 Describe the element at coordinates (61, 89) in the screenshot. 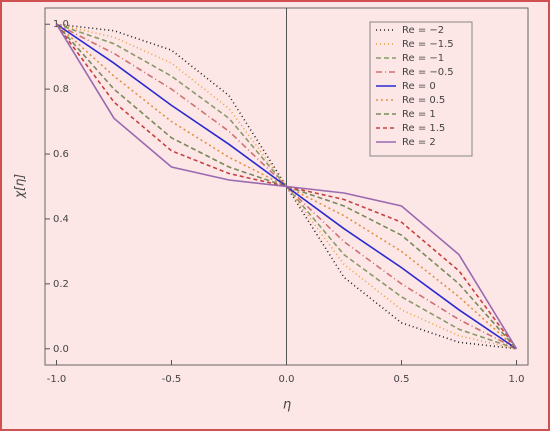

I see `y-tick-label: 0.8` at that location.